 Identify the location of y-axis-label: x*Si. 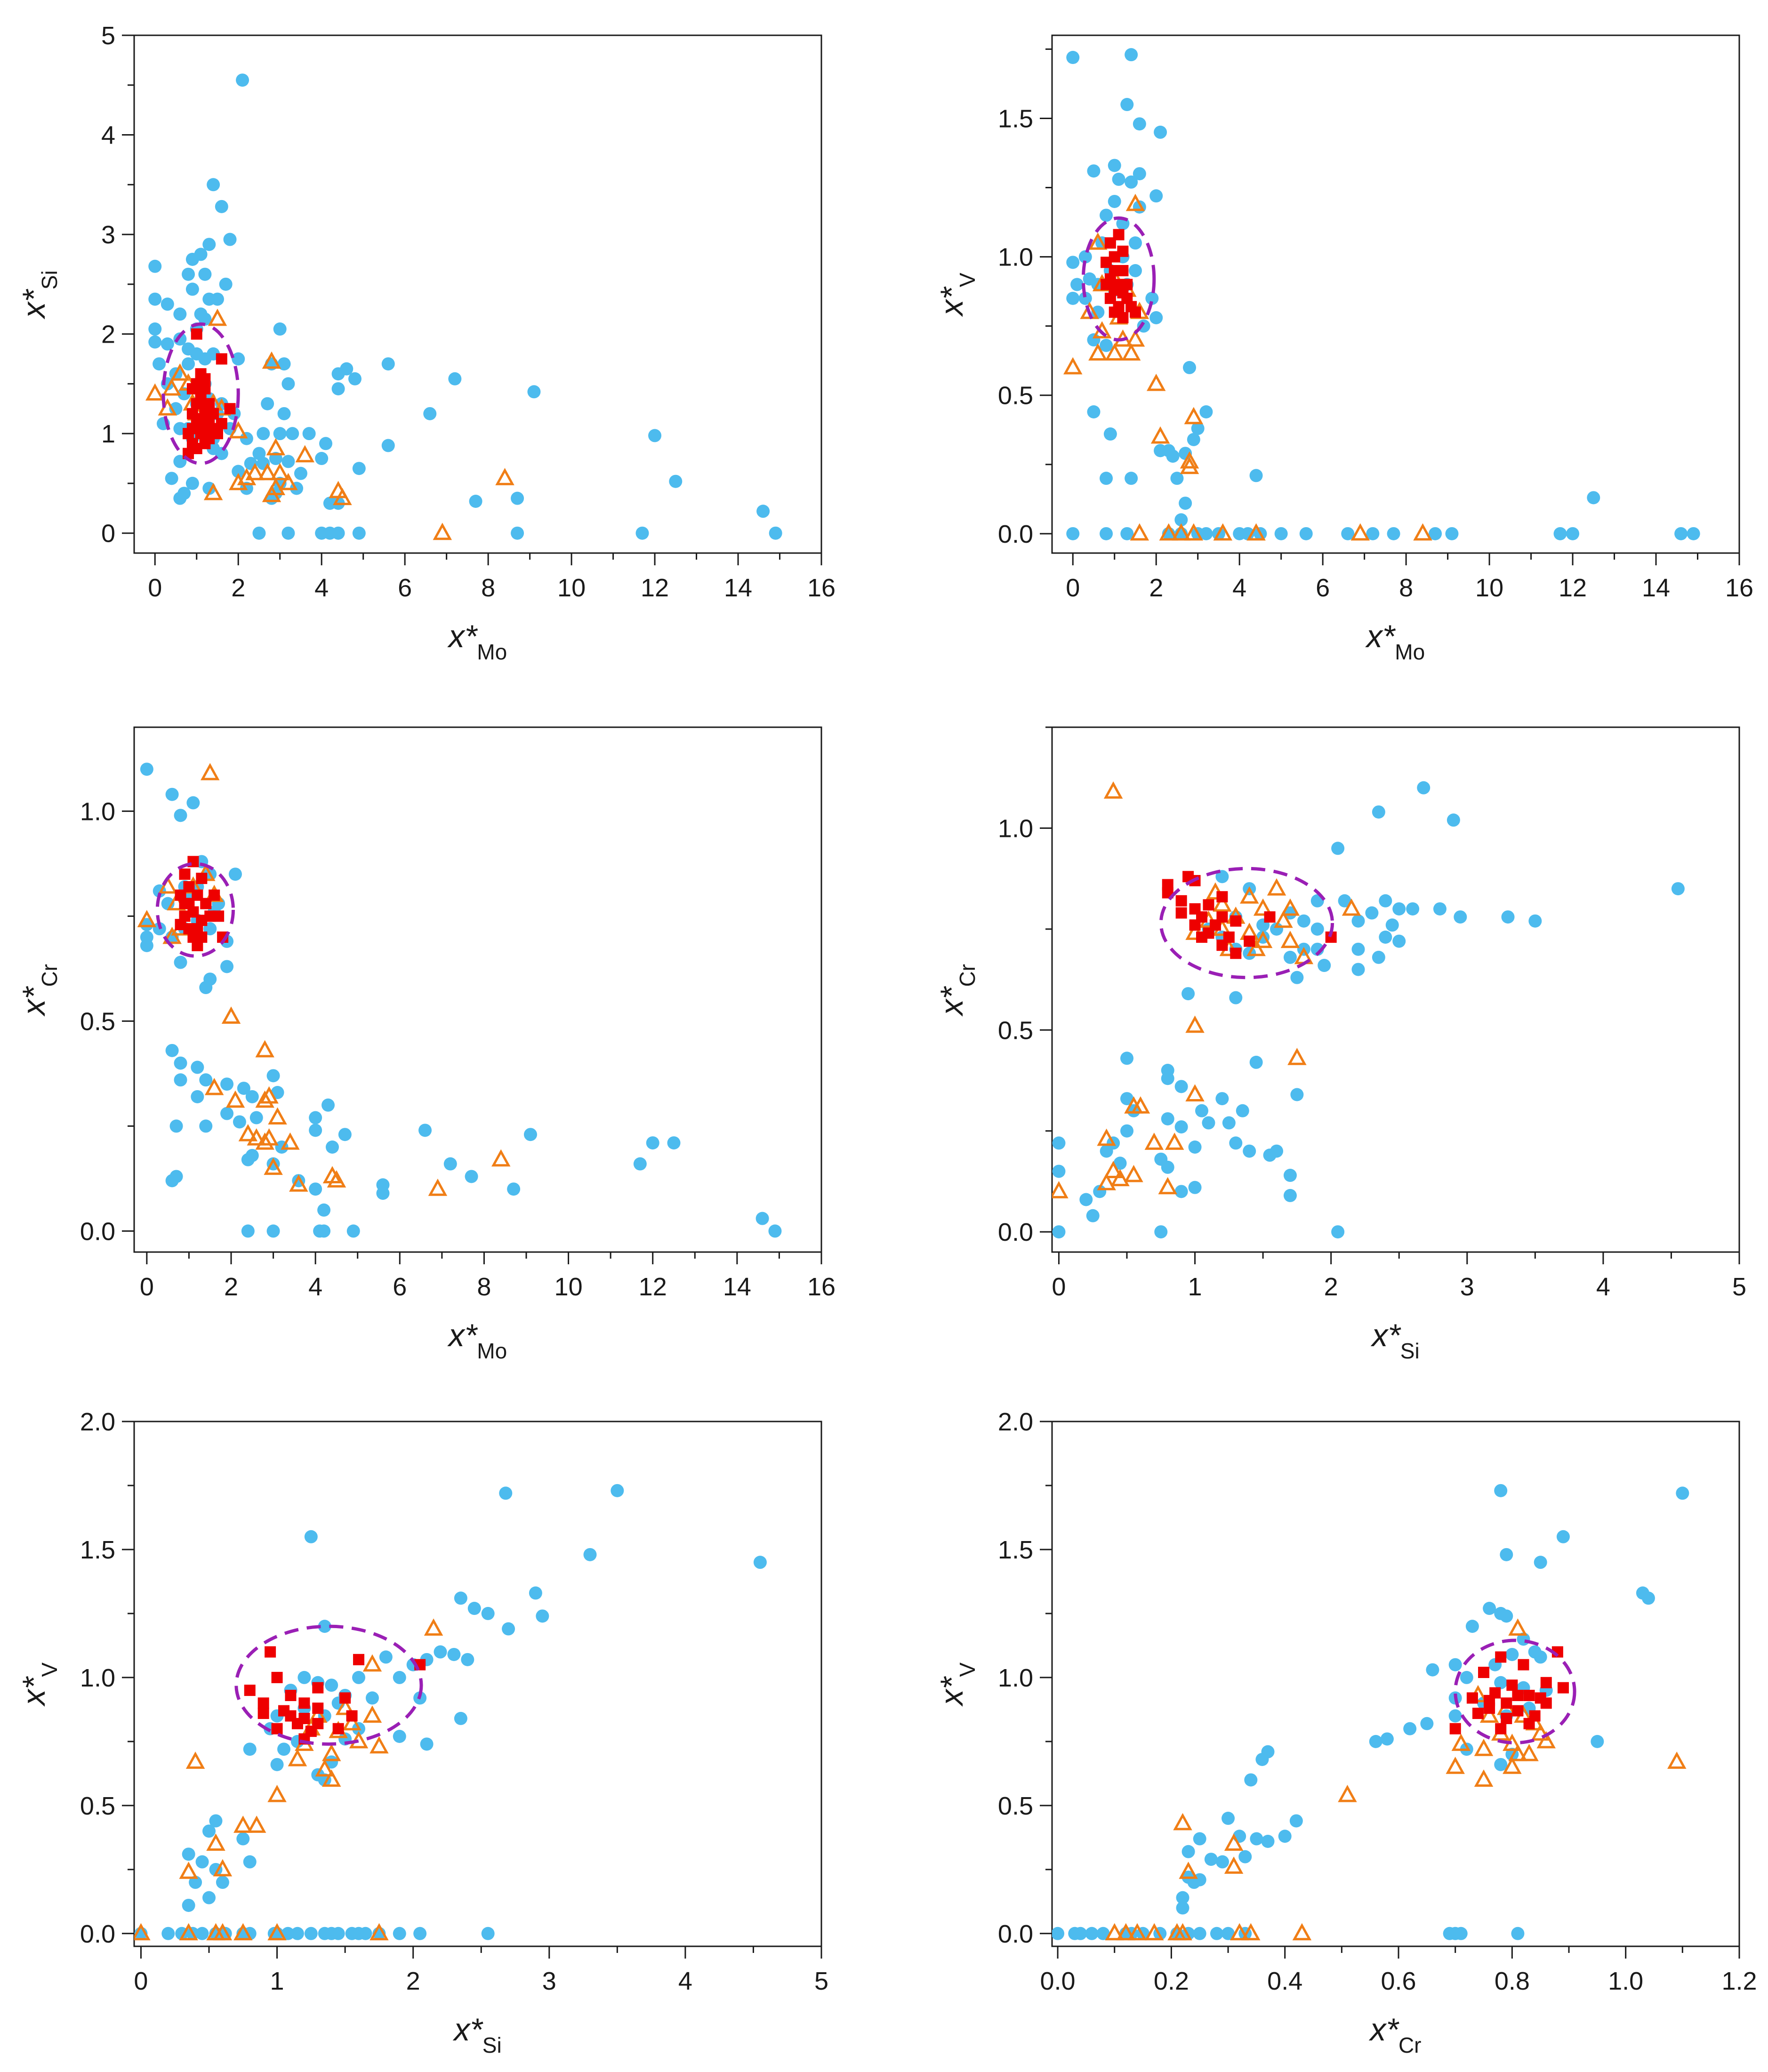
(39, 294).